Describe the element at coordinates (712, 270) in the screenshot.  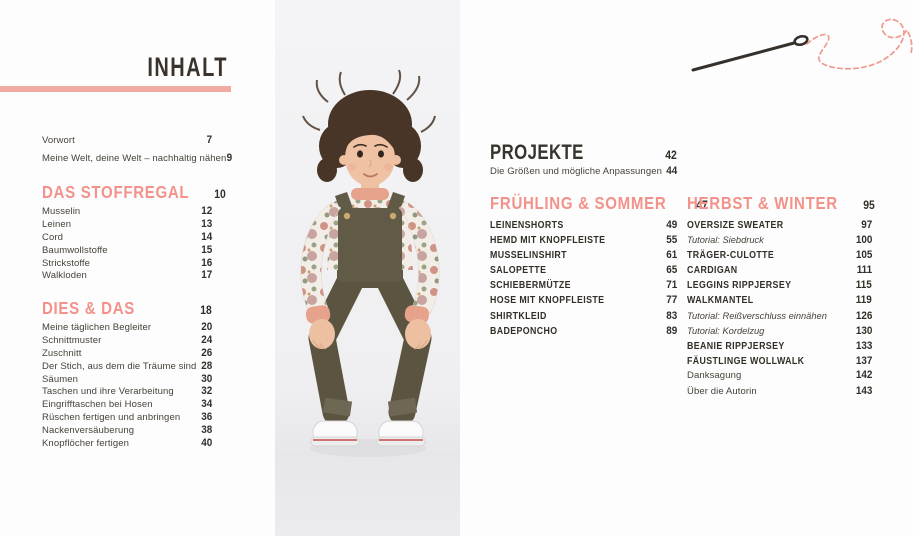
I see `toc-entry-label: CARDIGAN` at that location.